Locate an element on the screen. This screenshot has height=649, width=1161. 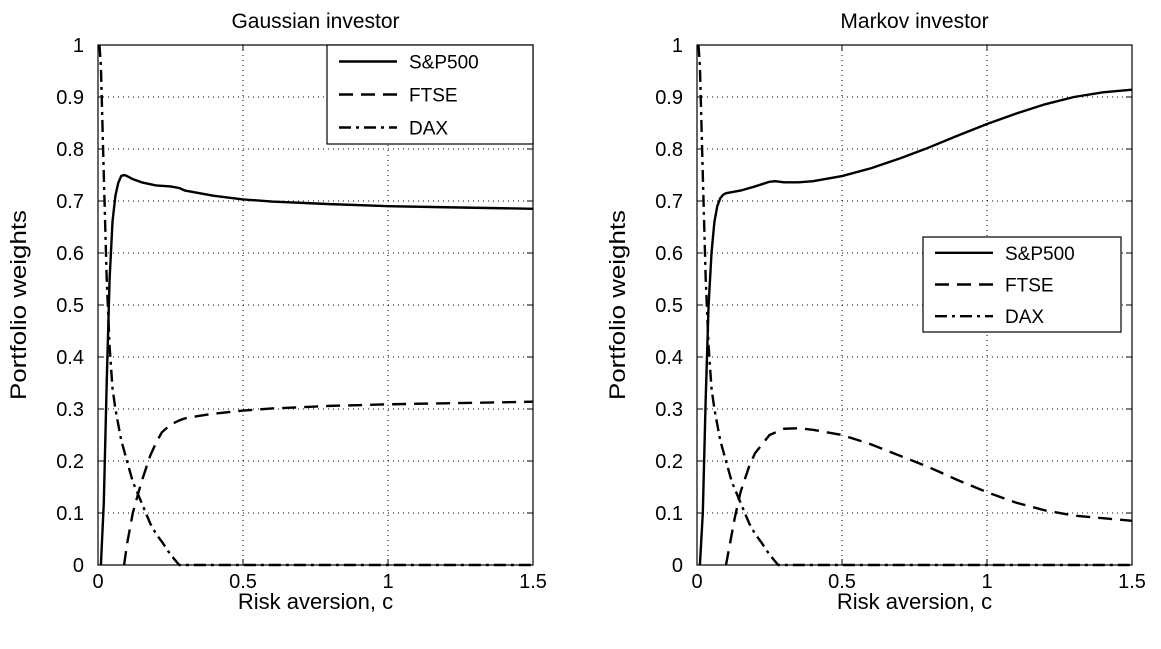
chart-title: Gaussian investor is located at coordinates (315, 21).